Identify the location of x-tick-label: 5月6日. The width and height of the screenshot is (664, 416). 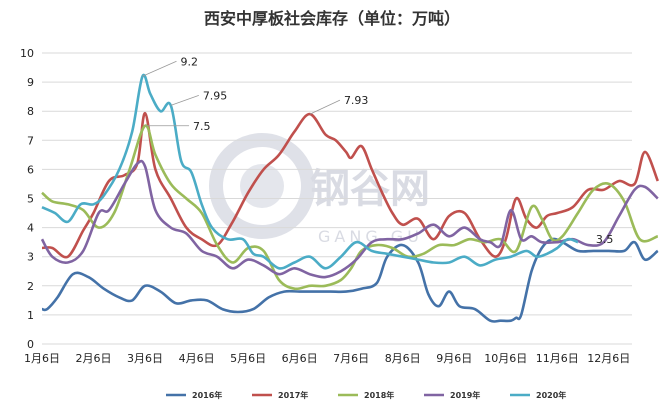
(248, 358).